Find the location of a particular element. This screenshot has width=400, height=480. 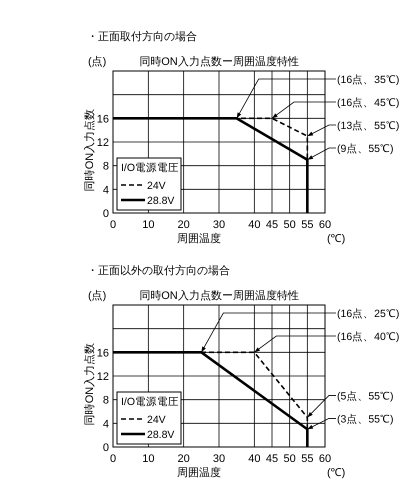

annotation: (9点、55℃) is located at coordinates (365, 148).